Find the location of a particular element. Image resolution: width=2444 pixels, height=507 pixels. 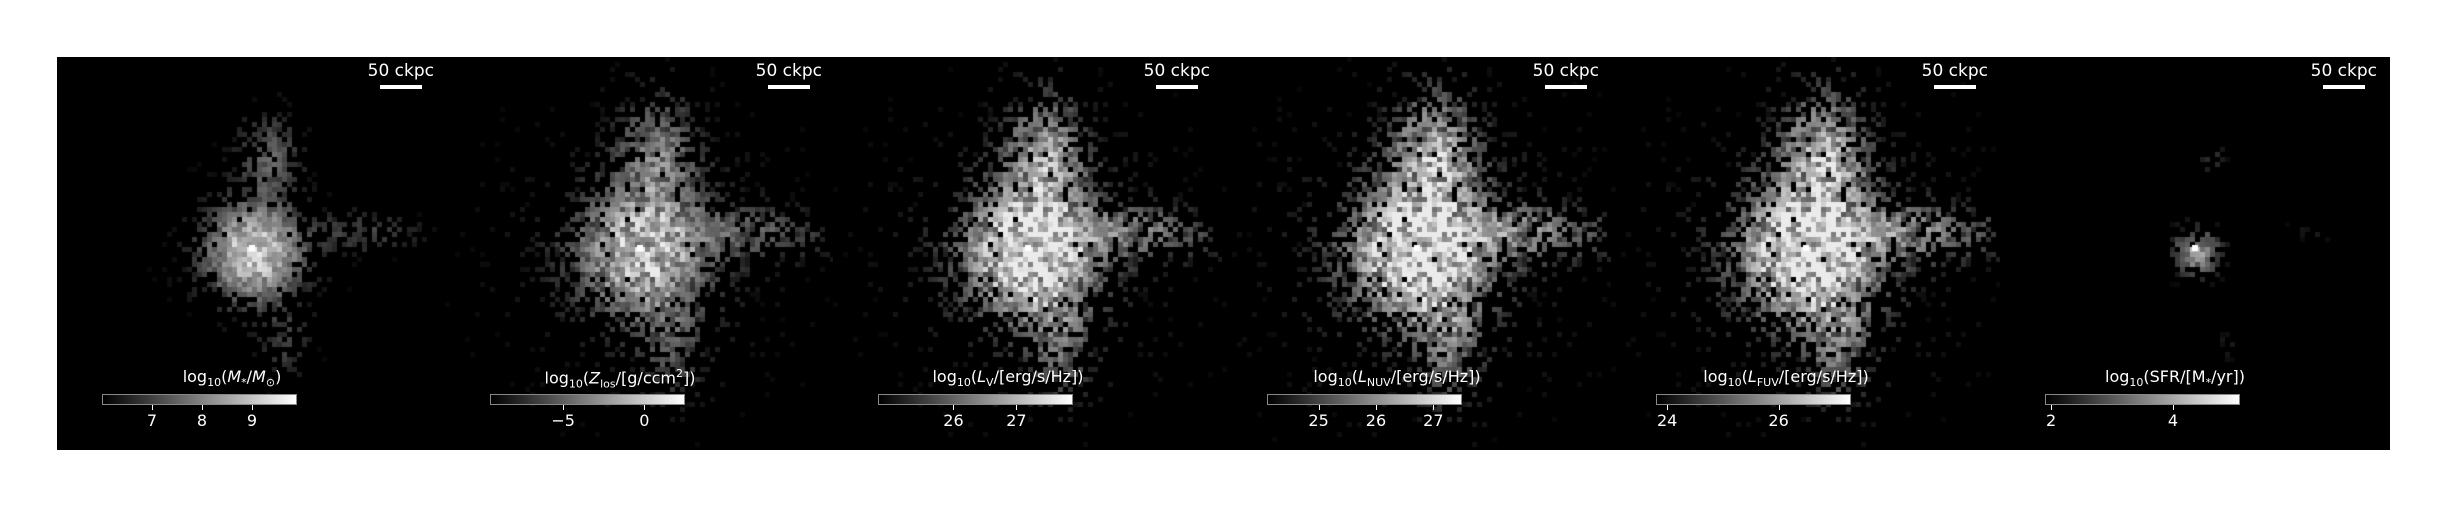

panel-metallicity: 50 ckpc log10(Zlos/[g/ccm2]) −5 0 is located at coordinates (639, 253).